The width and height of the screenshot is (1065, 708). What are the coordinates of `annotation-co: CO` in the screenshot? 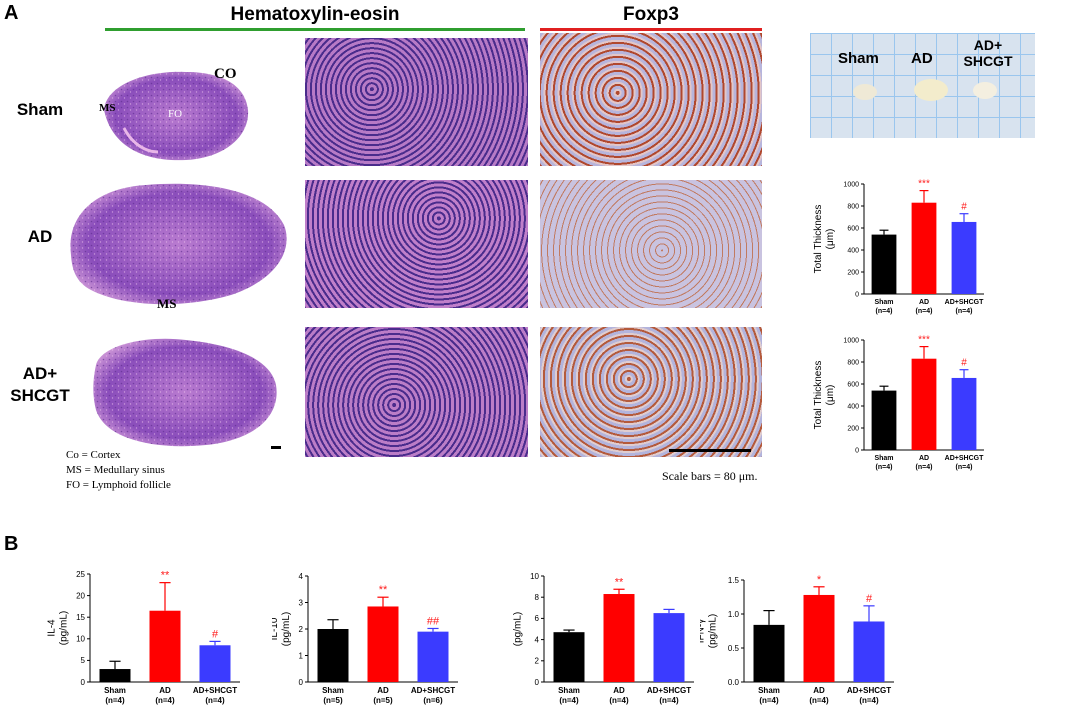 It's located at (225, 74).